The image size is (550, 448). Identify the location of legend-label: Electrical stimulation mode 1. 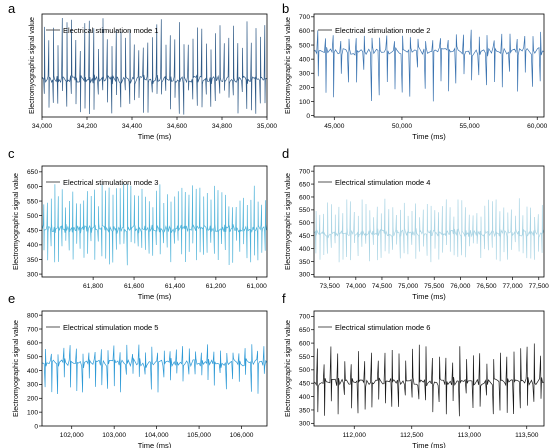
(110, 30).